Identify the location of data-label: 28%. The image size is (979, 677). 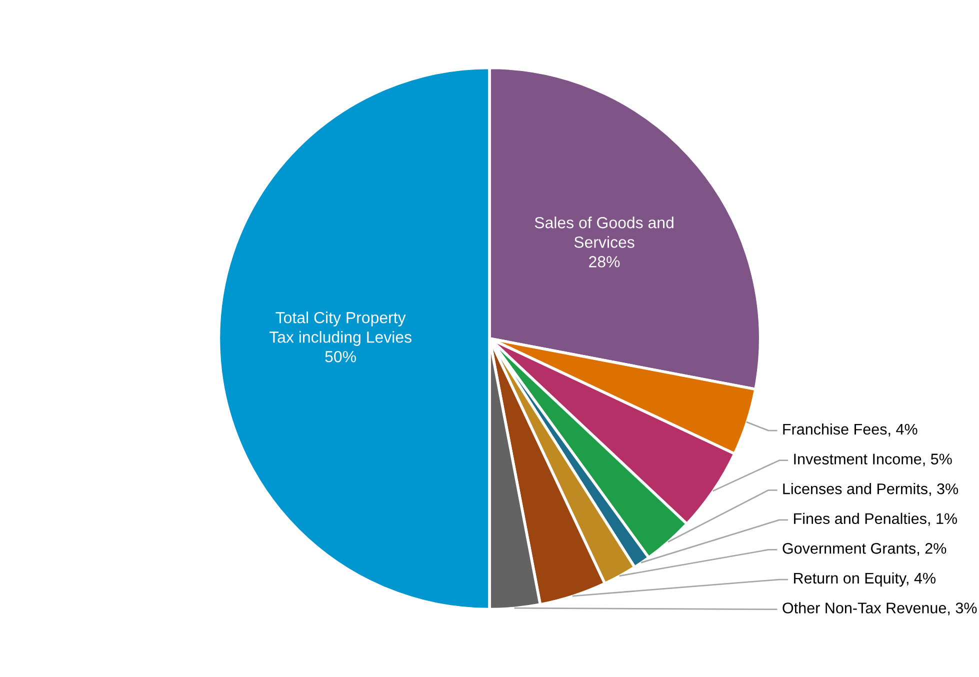
(604, 262).